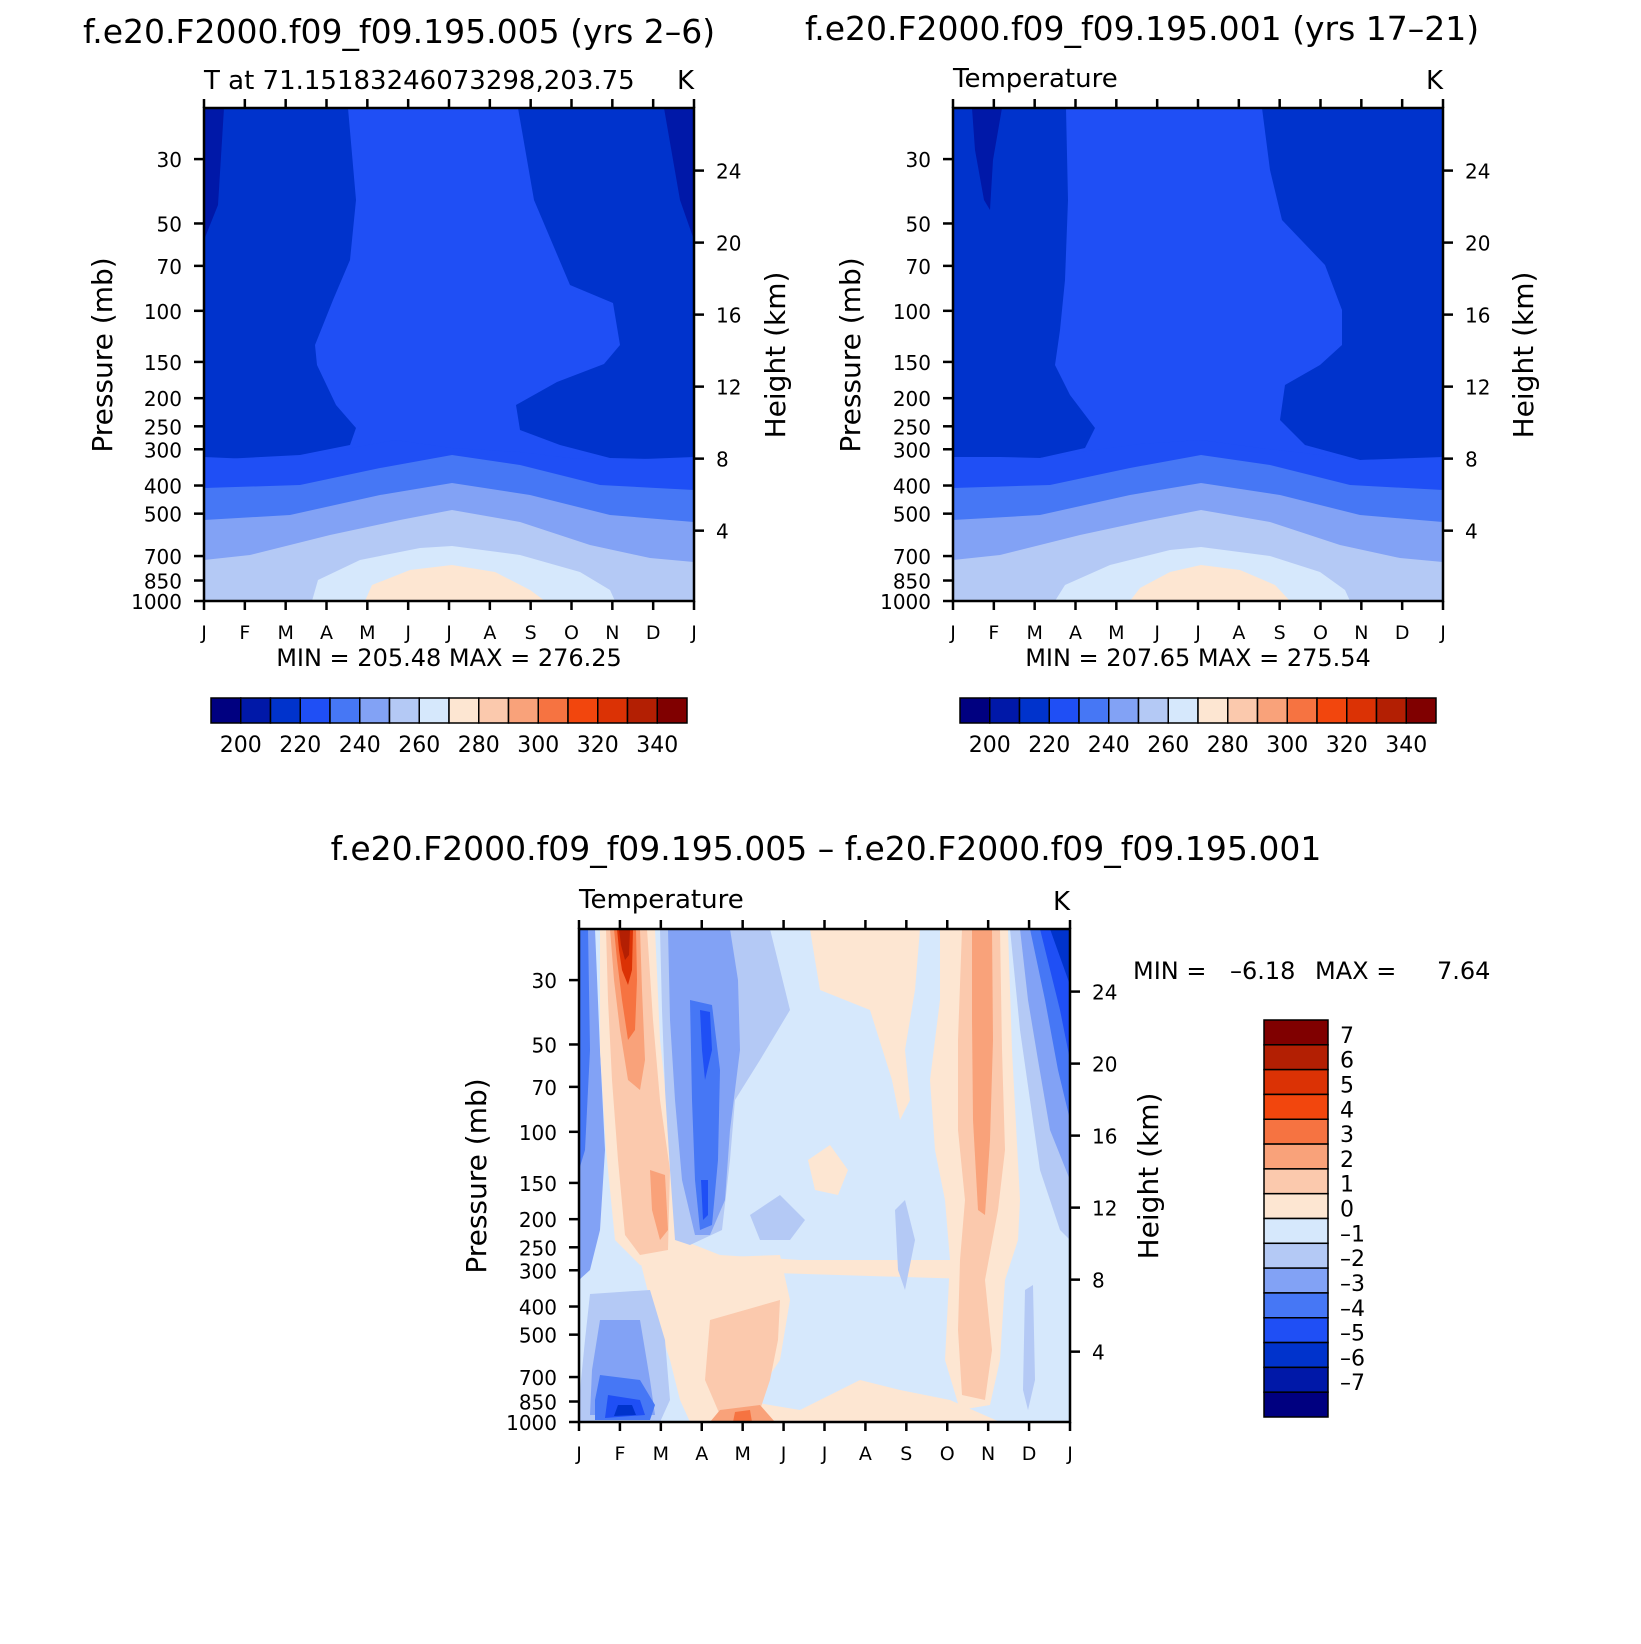  Describe the element at coordinates (1198, 658) in the screenshot. I see `panel-2-stats: MIN = 207.65 MAX = 275.54` at that location.